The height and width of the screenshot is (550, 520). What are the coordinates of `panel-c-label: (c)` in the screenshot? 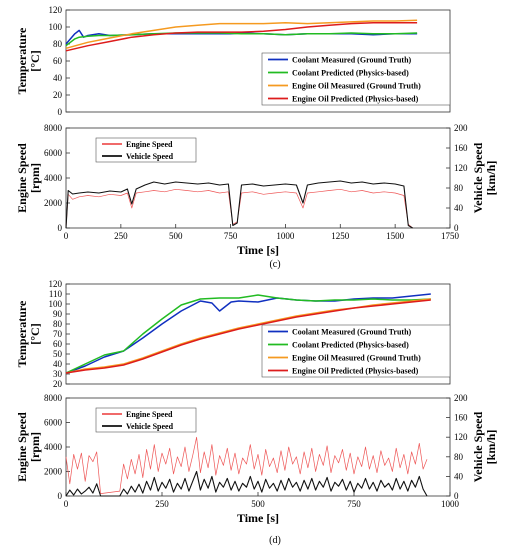 It's located at (274, 264).